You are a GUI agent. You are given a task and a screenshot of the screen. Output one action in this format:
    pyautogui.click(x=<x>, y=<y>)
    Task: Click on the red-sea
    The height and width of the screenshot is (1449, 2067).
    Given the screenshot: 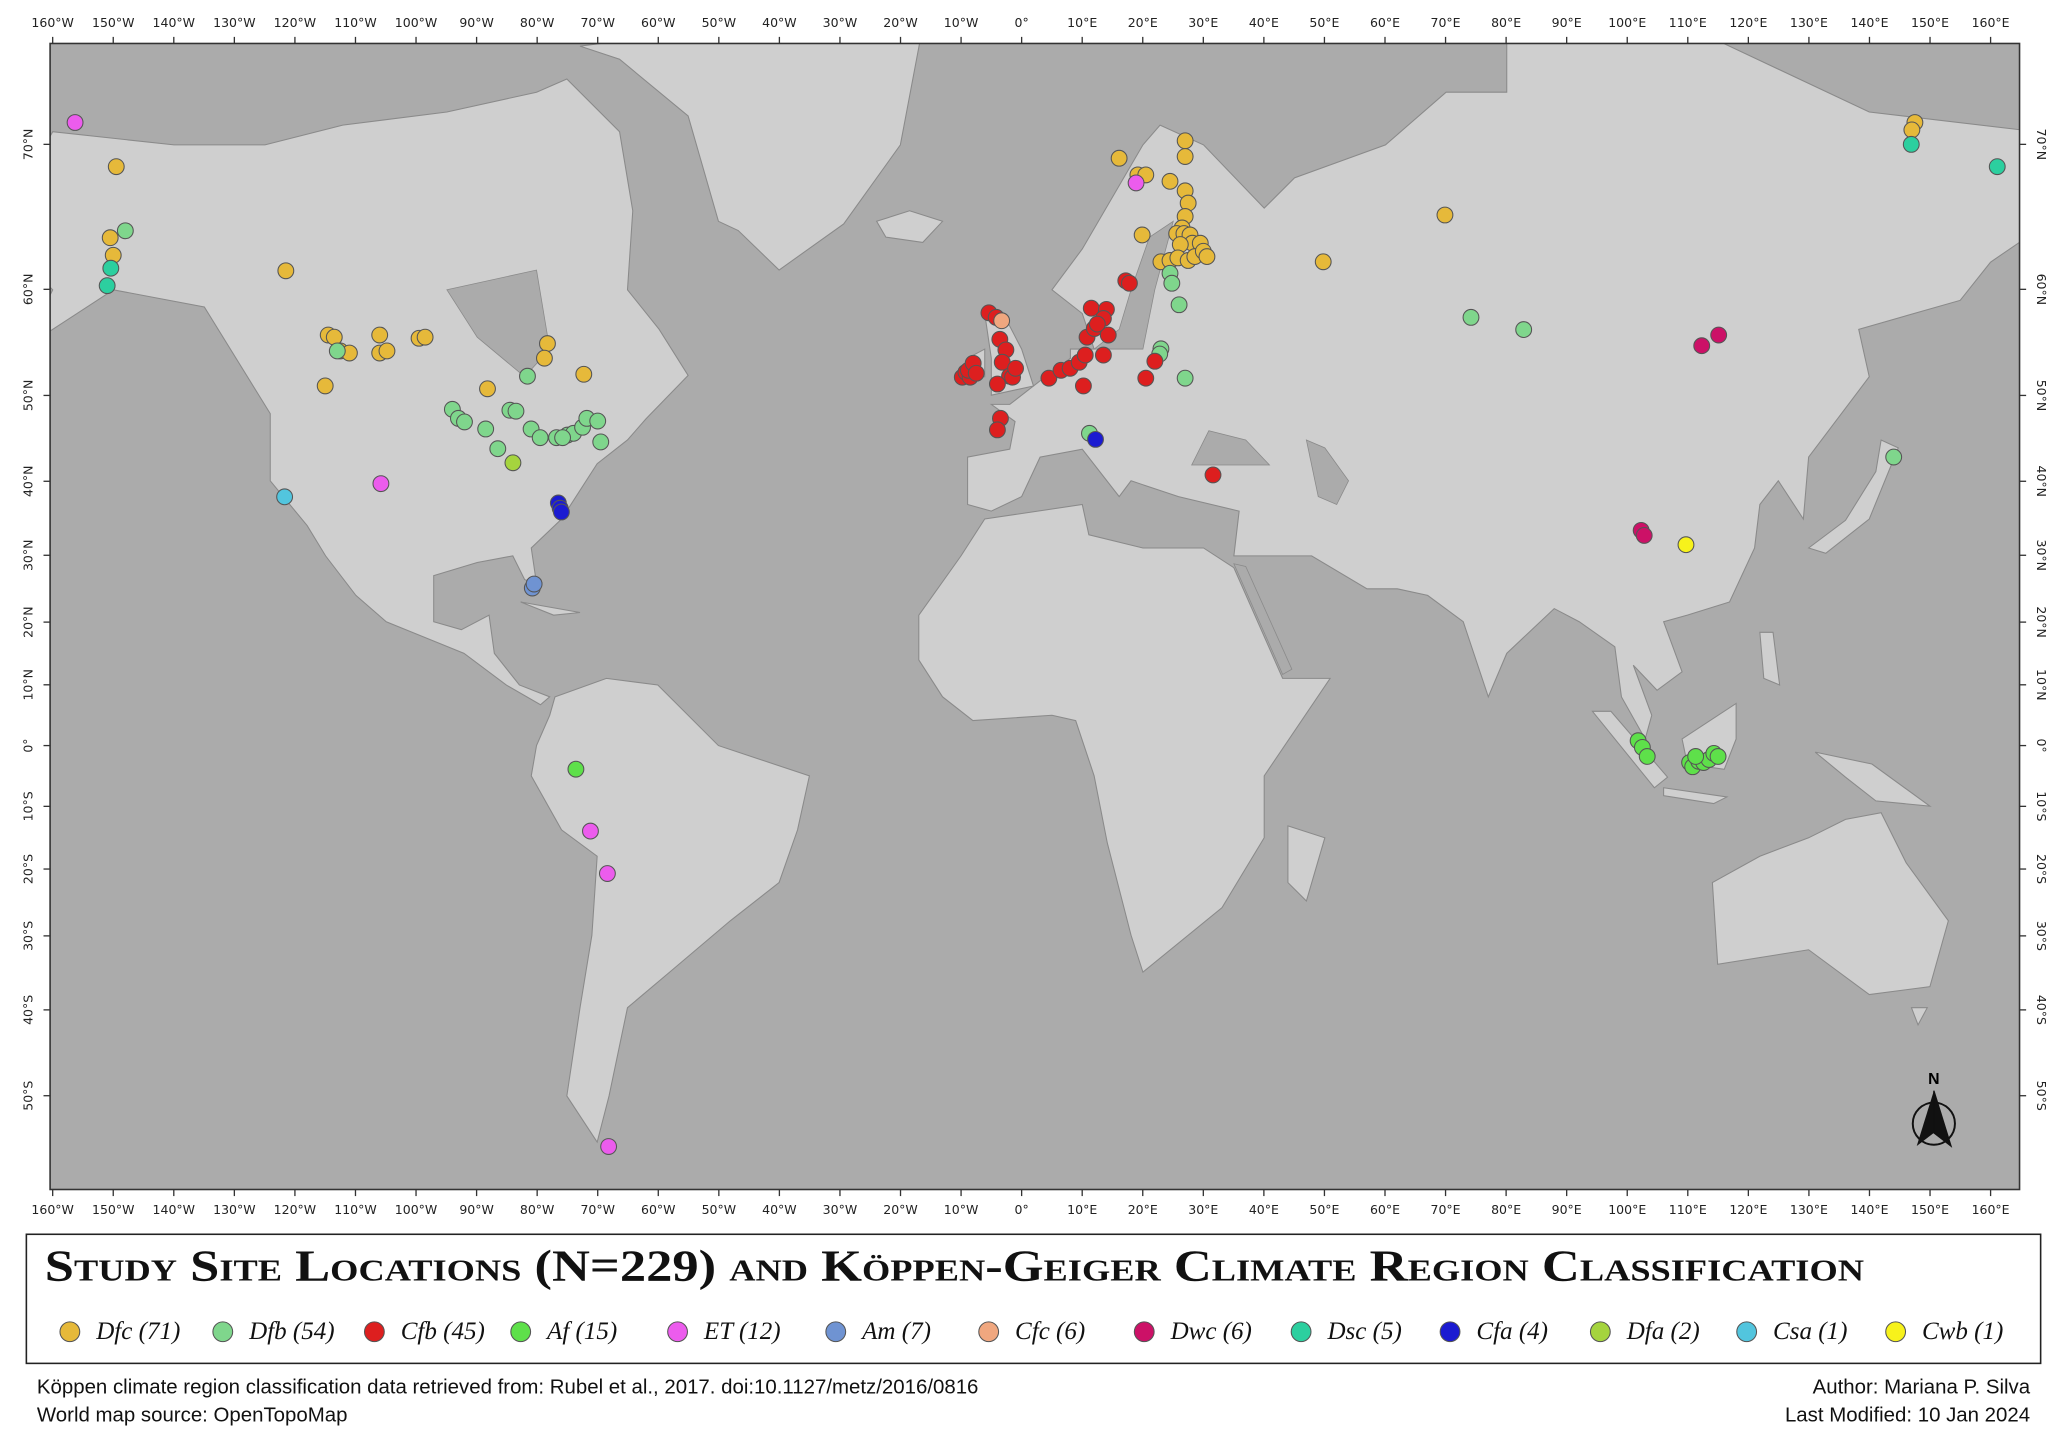 What is the action you would take?
    pyautogui.click(x=1263, y=619)
    